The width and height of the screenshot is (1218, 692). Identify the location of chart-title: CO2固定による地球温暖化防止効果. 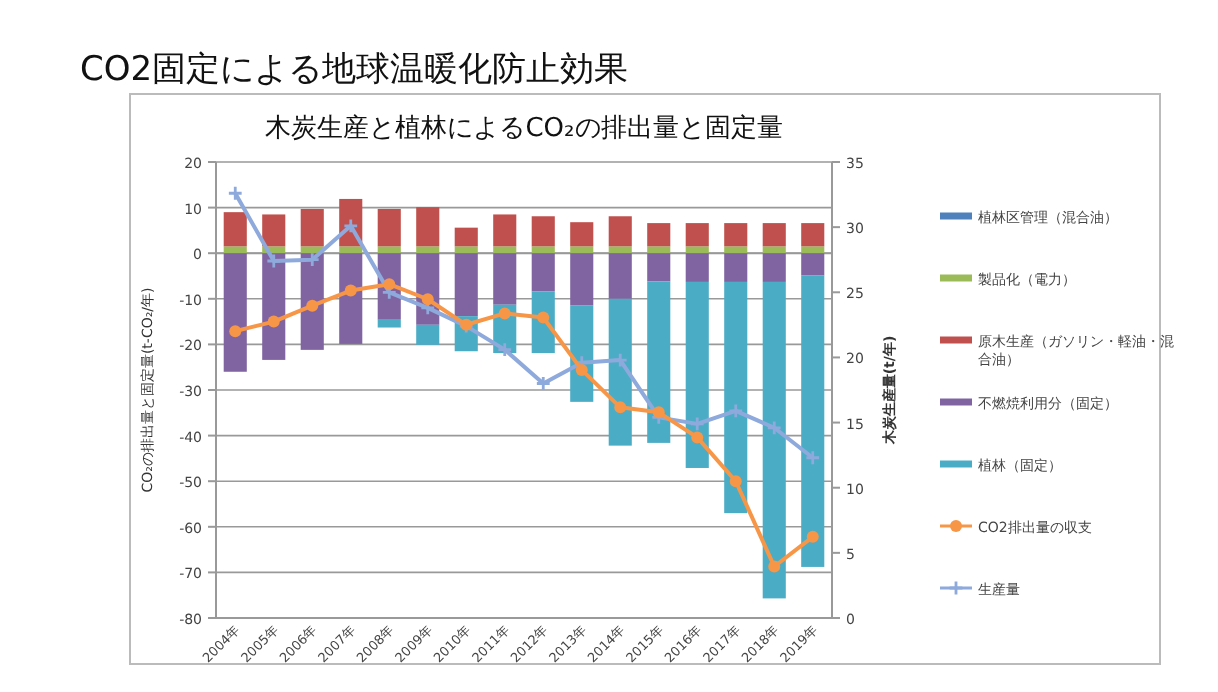
(354, 70).